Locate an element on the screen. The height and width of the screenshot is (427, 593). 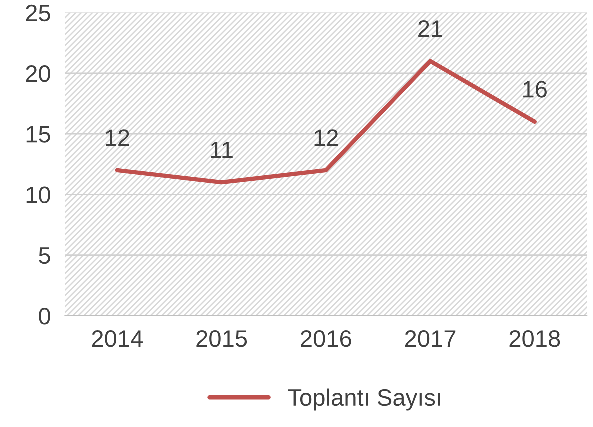
y-tick-label: 15 is located at coordinates (38, 134).